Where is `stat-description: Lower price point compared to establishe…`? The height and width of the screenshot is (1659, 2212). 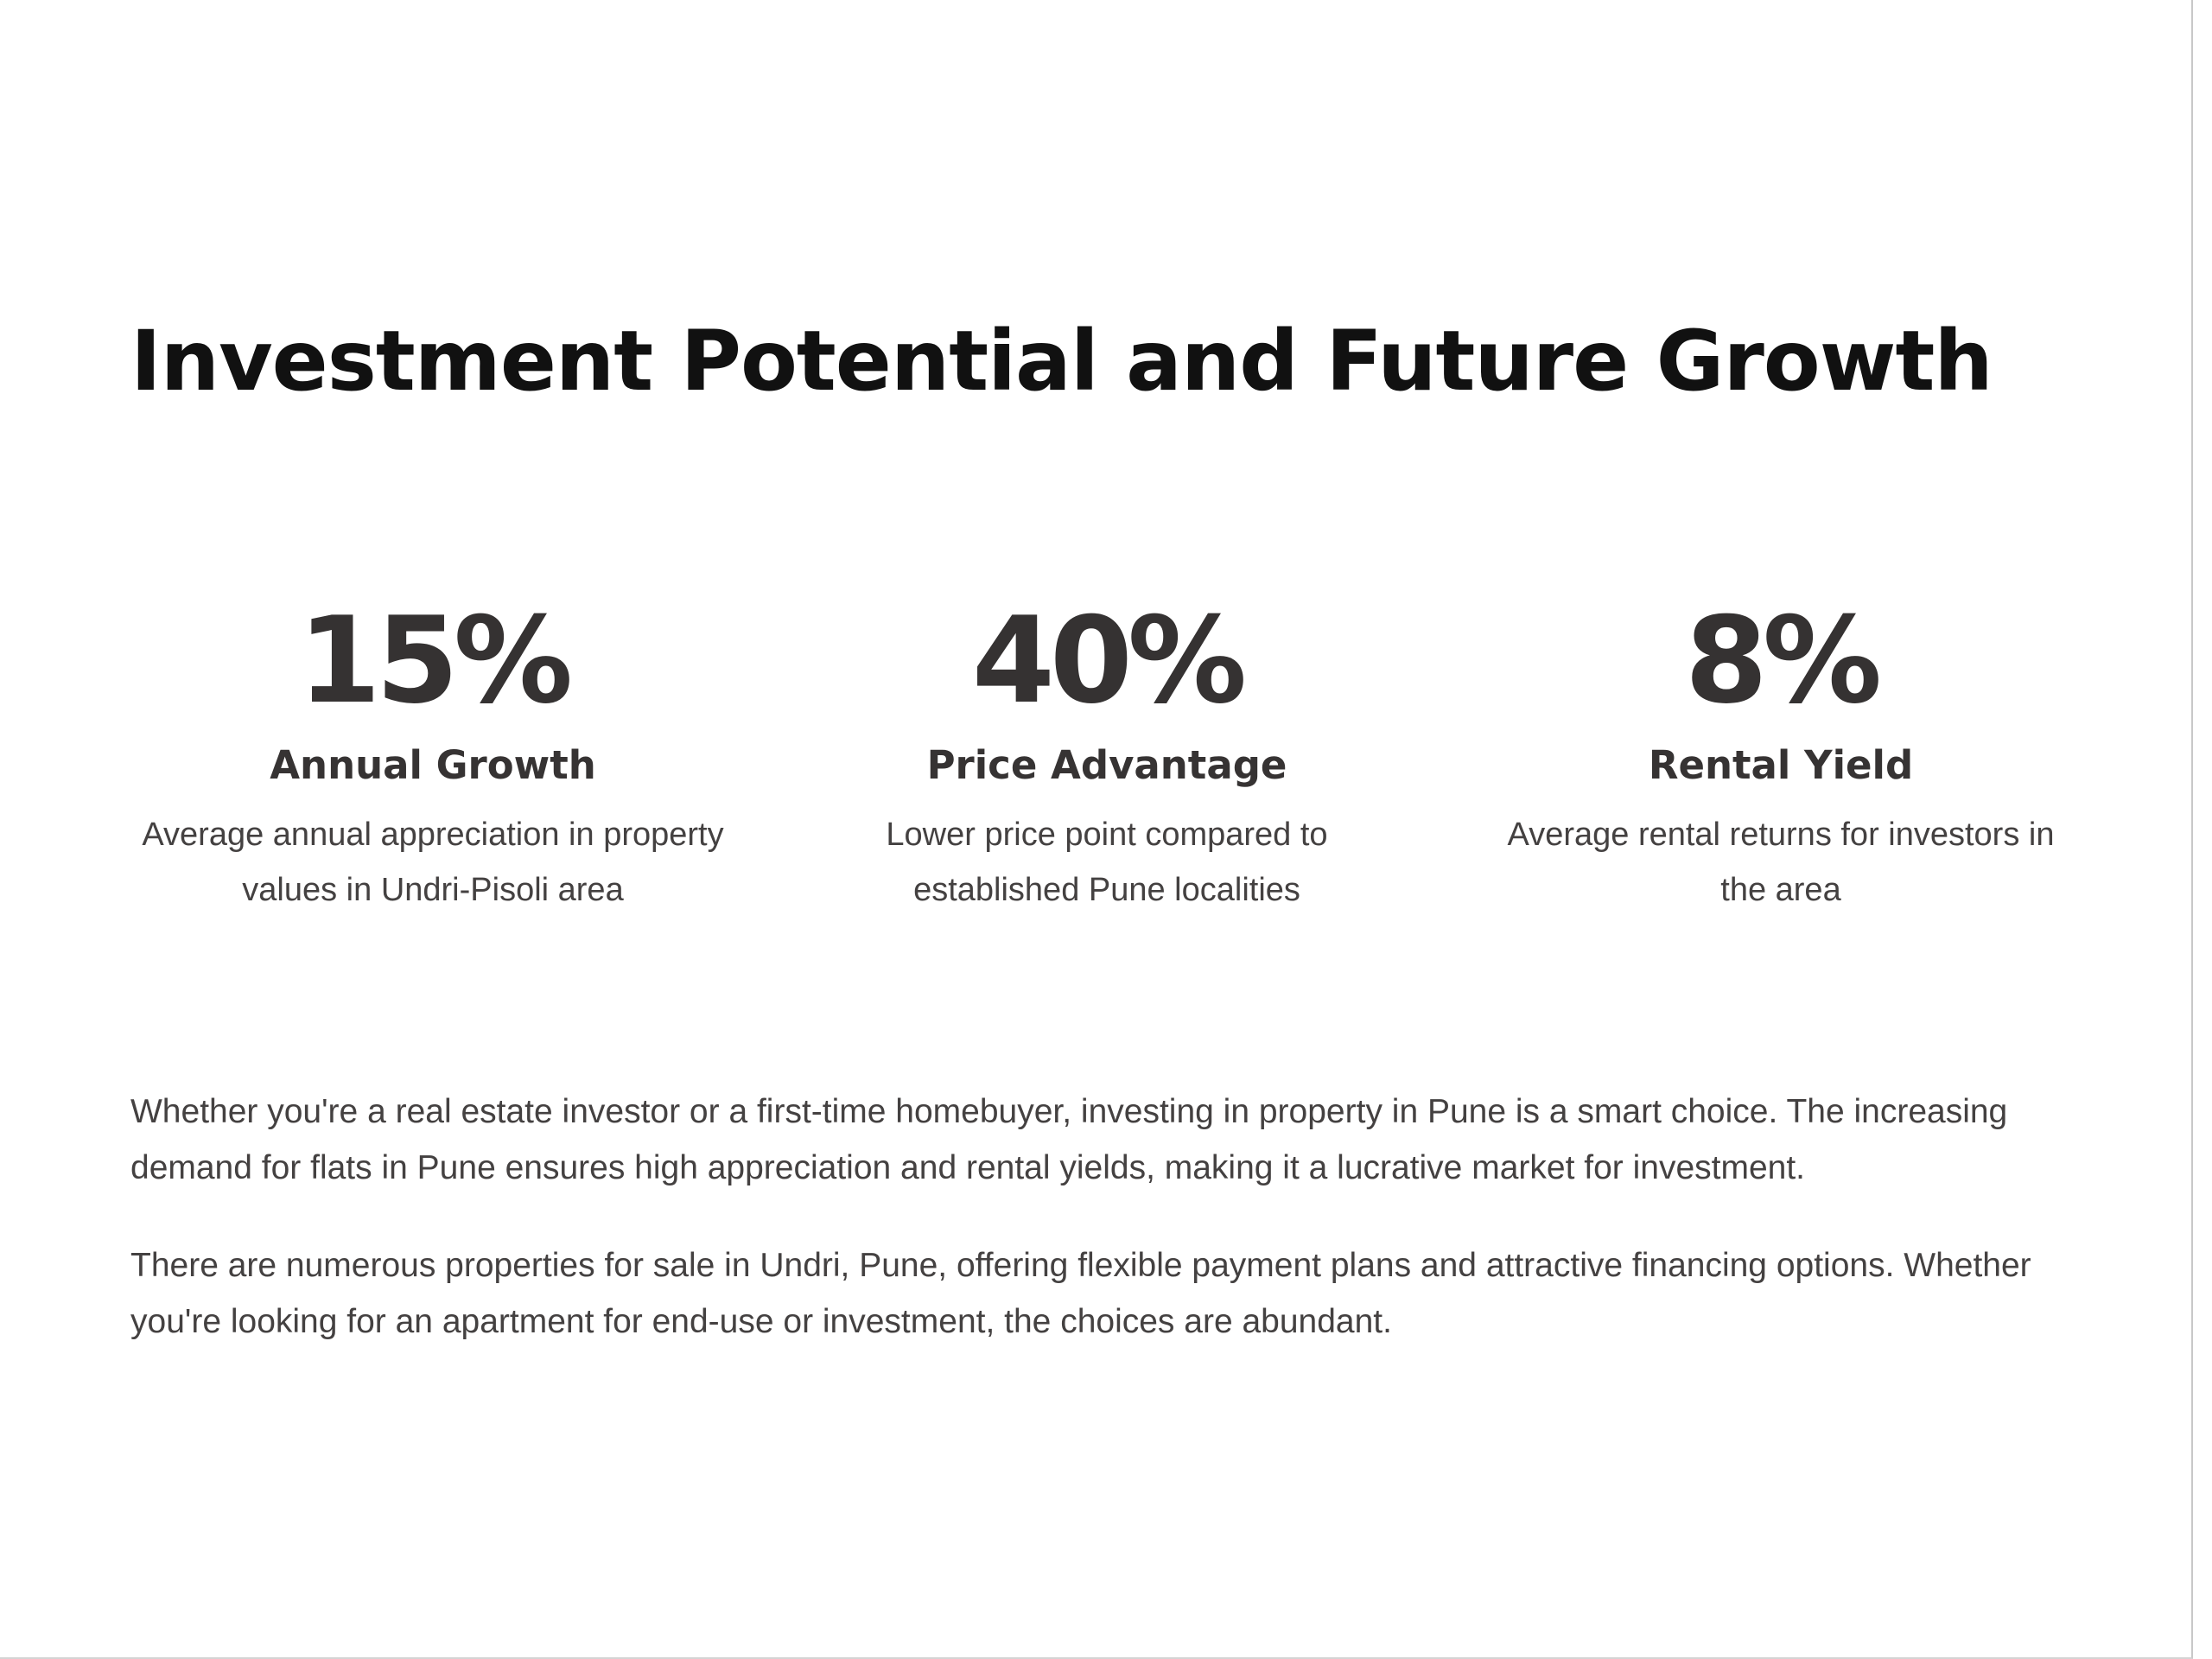 stat-description: Lower price point compared to establishe… is located at coordinates (1107, 862).